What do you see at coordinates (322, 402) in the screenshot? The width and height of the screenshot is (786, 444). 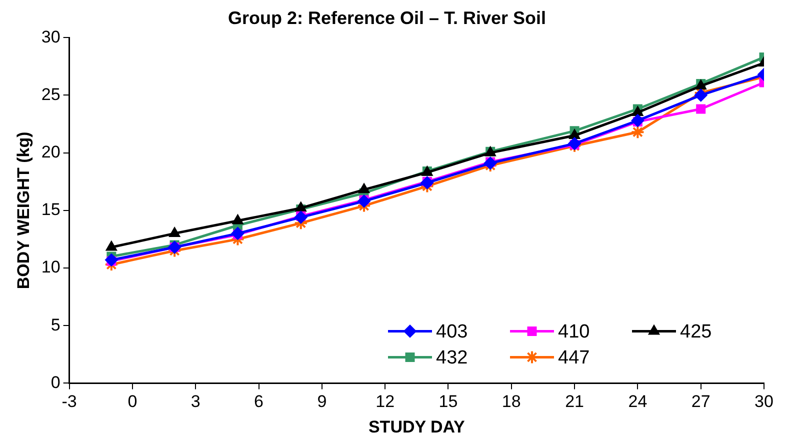 I see `x-tick-label: 9` at bounding box center [322, 402].